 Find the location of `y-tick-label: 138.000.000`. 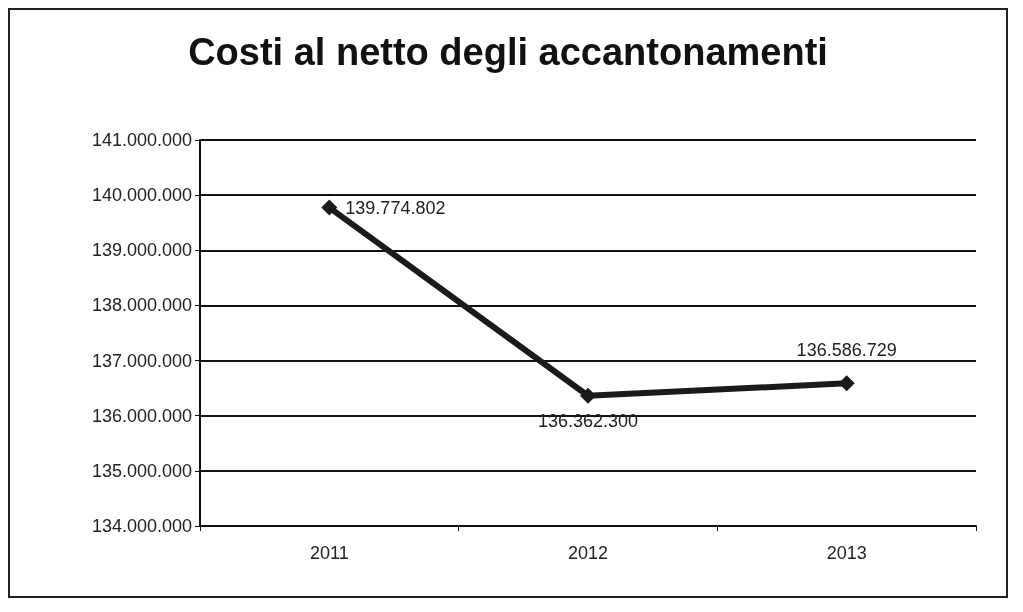

y-tick-label: 138.000.000 is located at coordinates (141, 305).